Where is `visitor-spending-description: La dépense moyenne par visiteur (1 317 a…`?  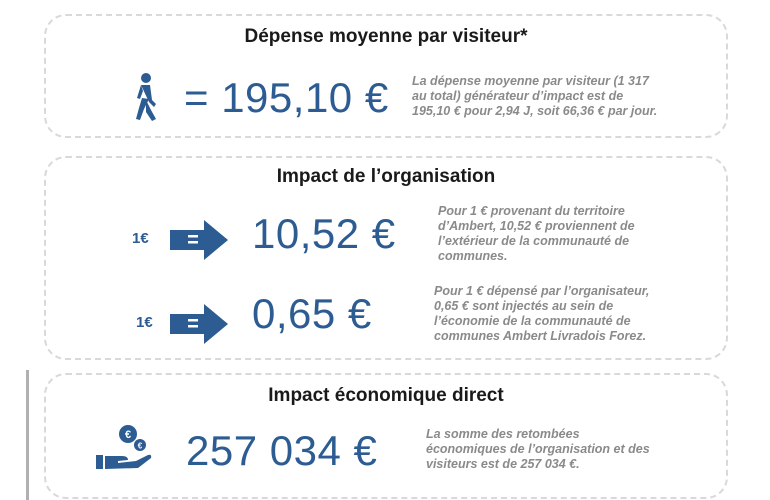
visitor-spending-description: La dépense moyenne par visiteur (1 317 a… is located at coordinates (535, 96).